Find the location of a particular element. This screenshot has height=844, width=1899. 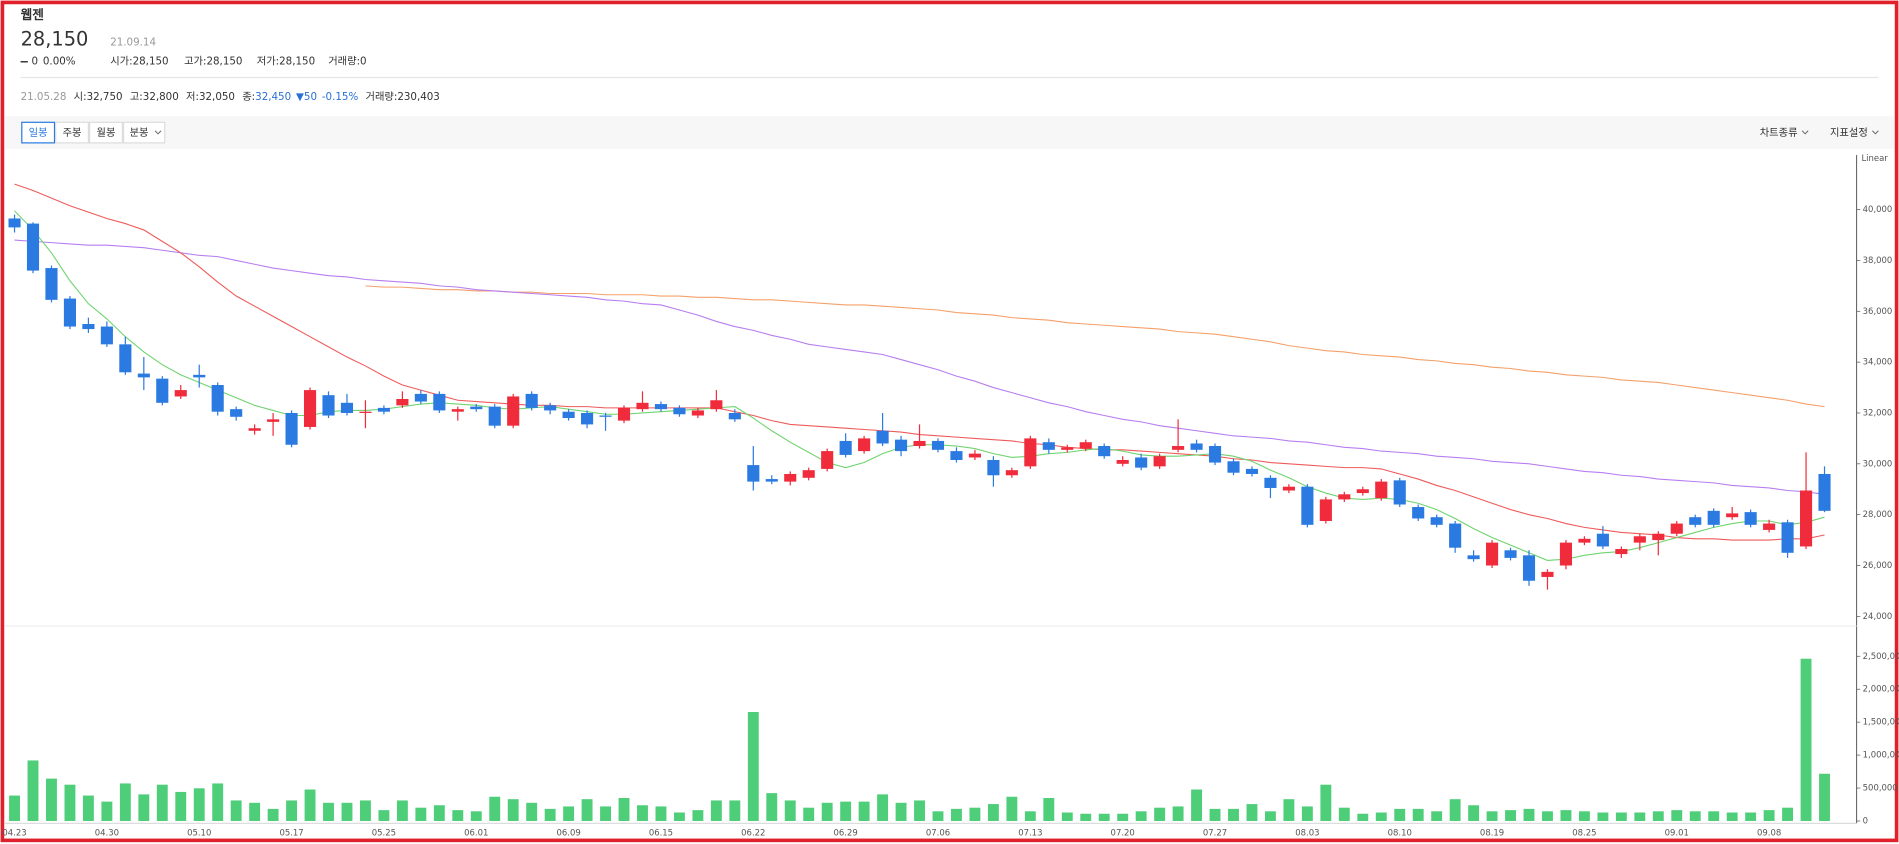

period-label: 일봉 is located at coordinates (38, 133).